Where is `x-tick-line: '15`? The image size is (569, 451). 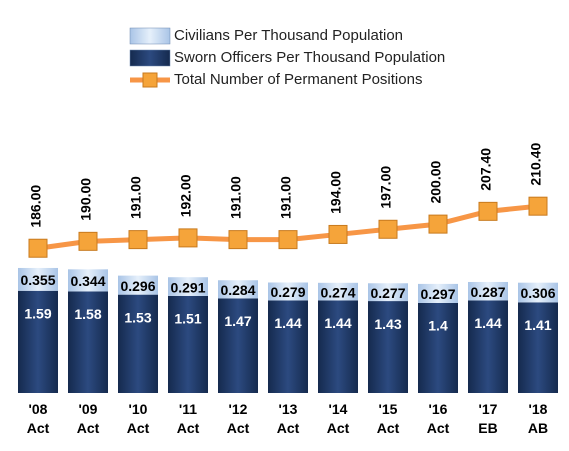
x-tick-line: '15 is located at coordinates (388, 409).